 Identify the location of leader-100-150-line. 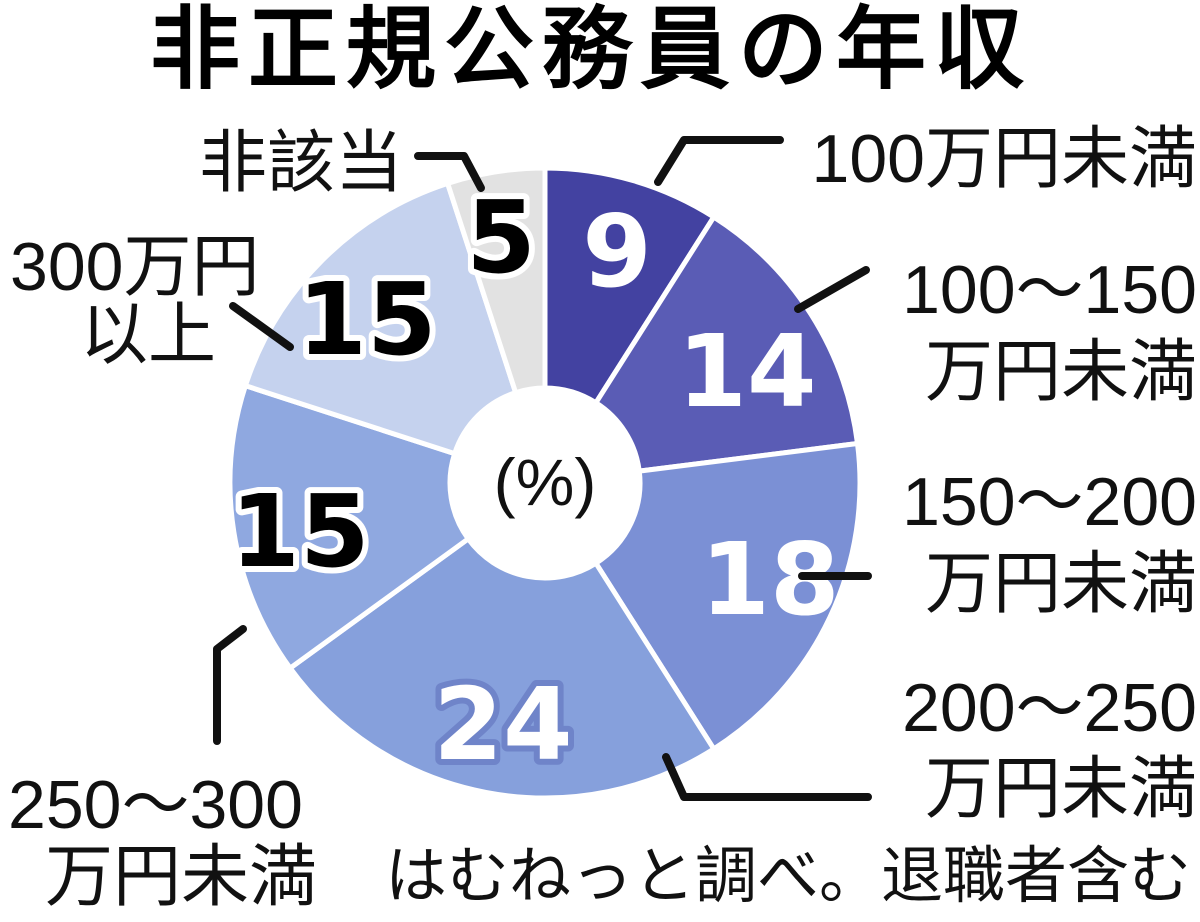
(832, 289).